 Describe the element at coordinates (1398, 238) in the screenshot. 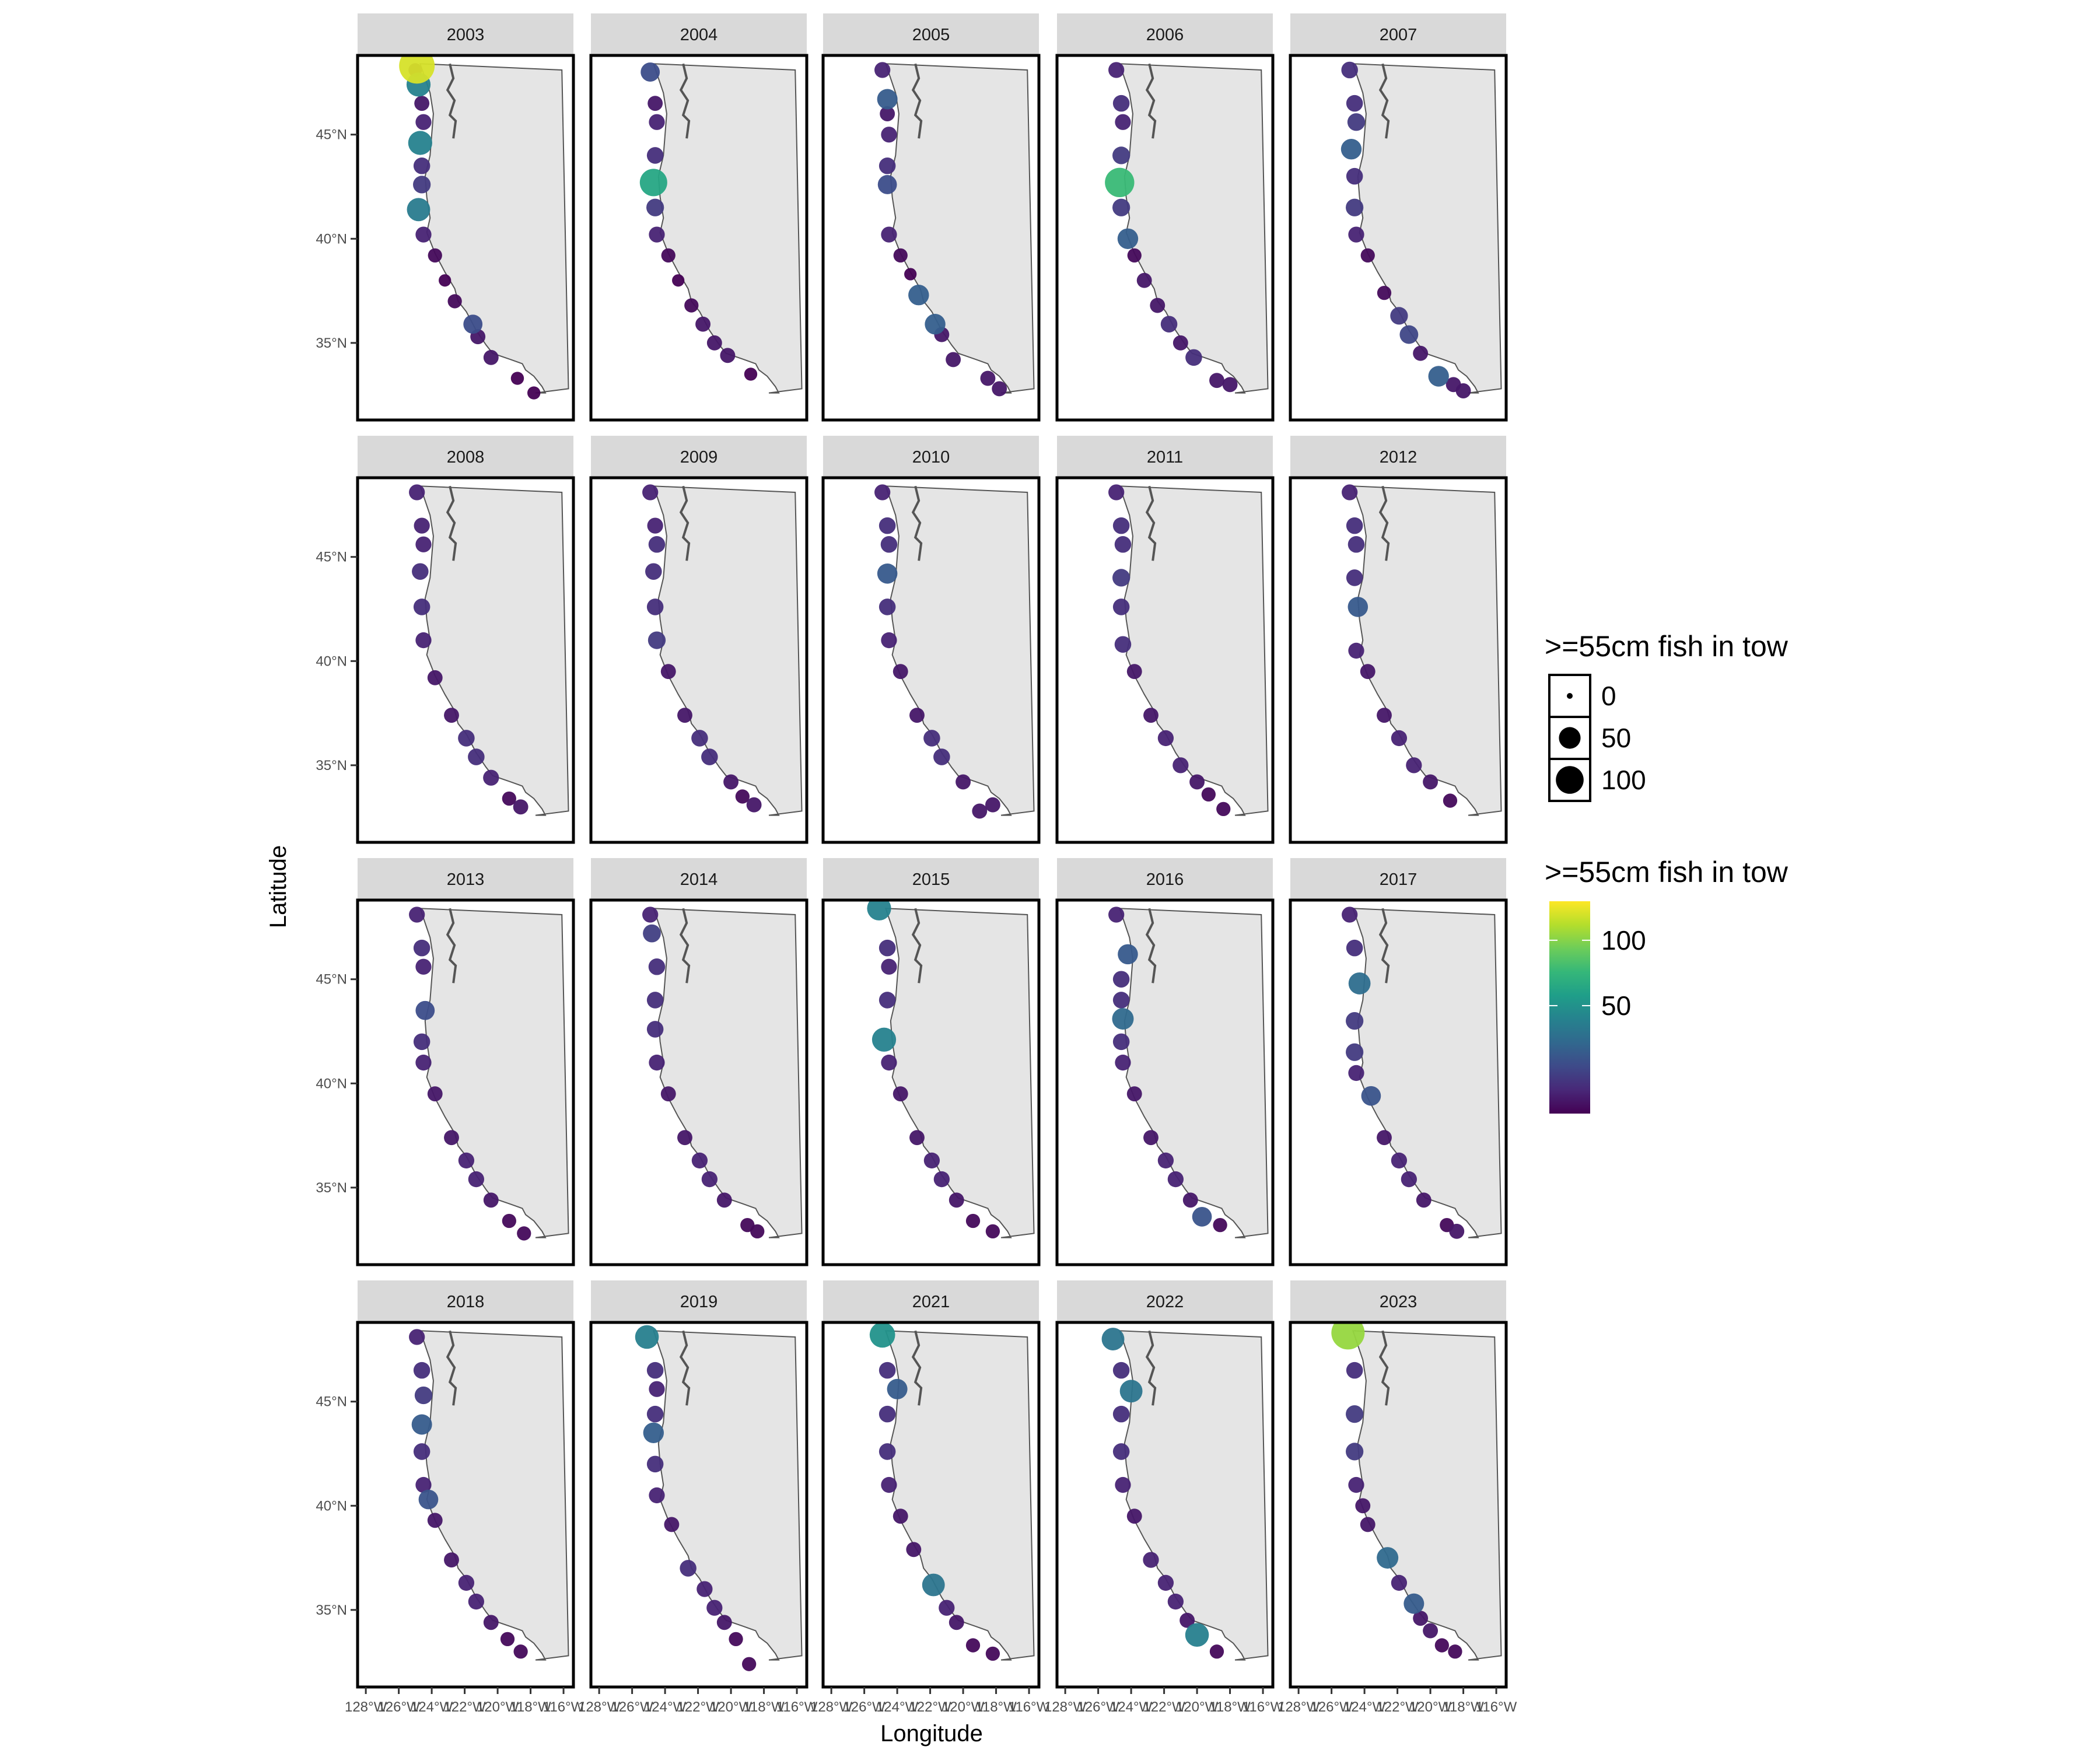

I see `panel-border` at that location.